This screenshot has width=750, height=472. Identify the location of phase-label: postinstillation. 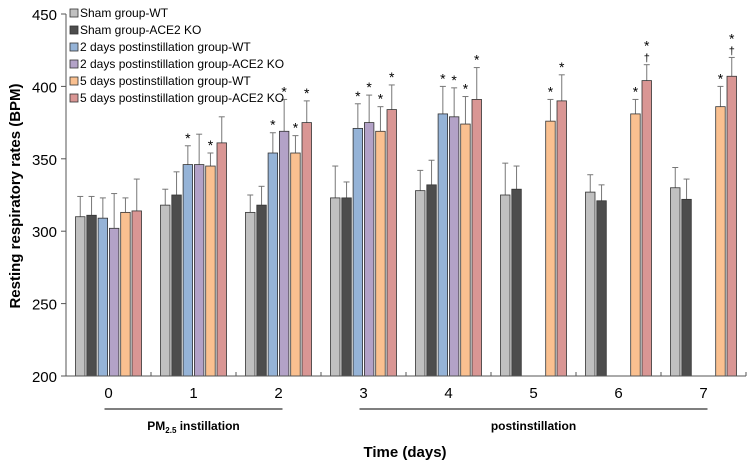
(533, 426).